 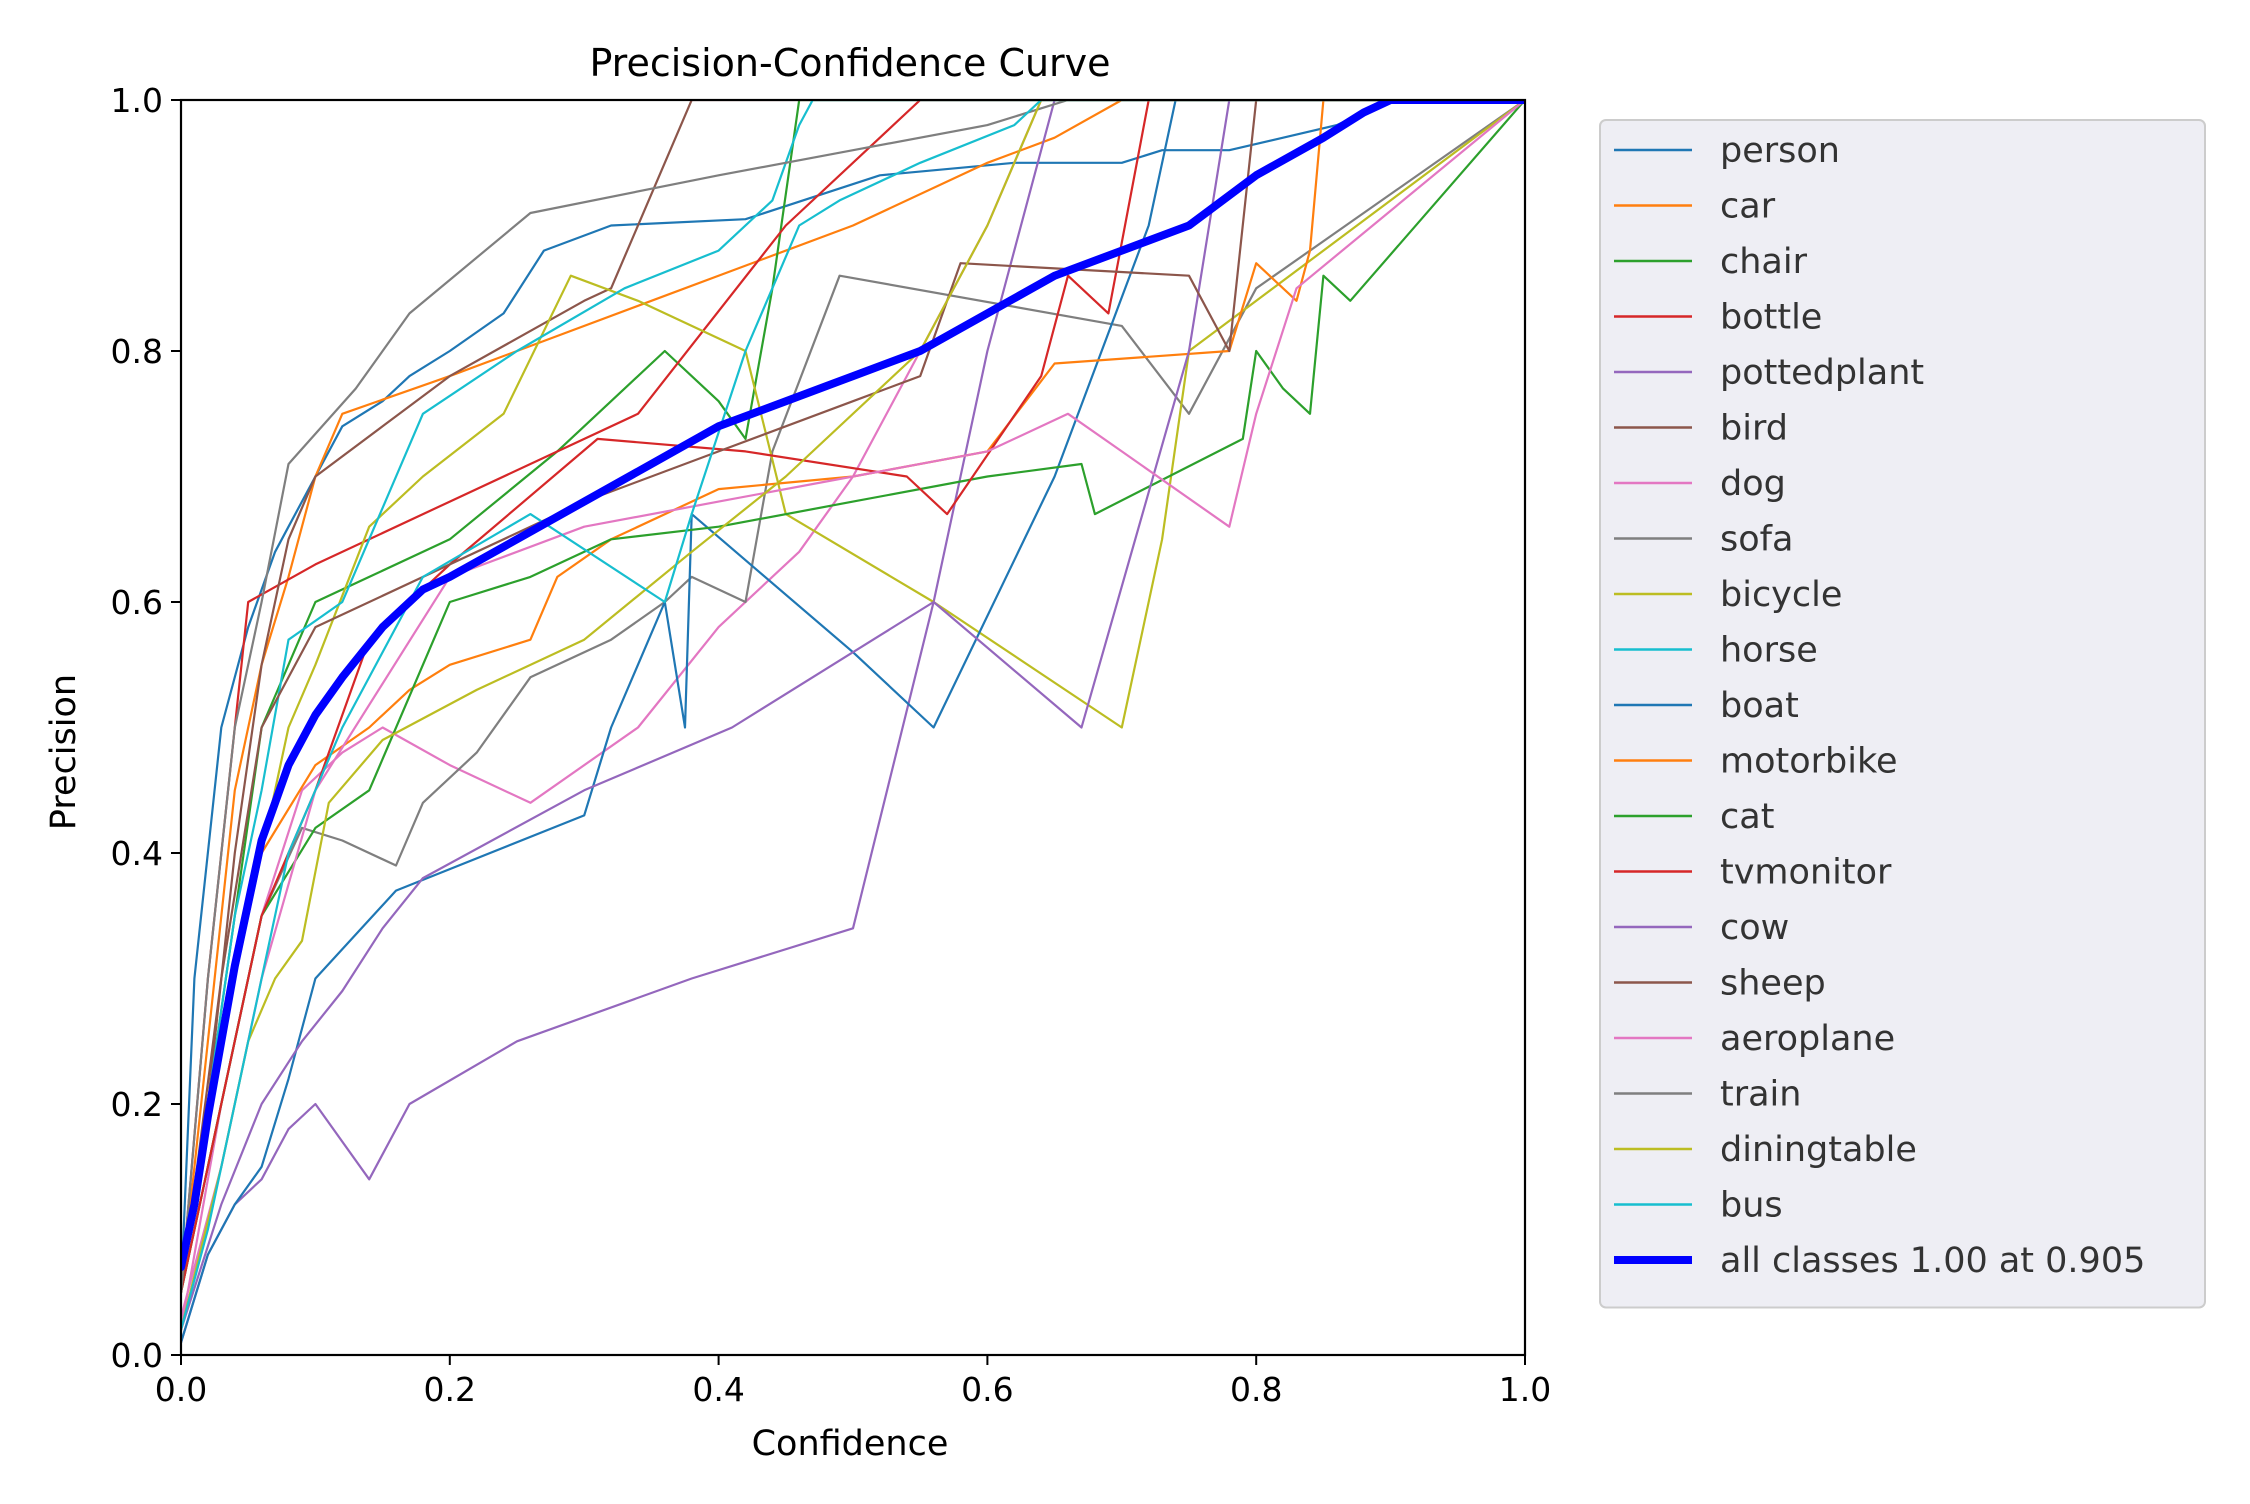 What do you see at coordinates (137, 351) in the screenshot?
I see `y-tick-label: 0.8` at bounding box center [137, 351].